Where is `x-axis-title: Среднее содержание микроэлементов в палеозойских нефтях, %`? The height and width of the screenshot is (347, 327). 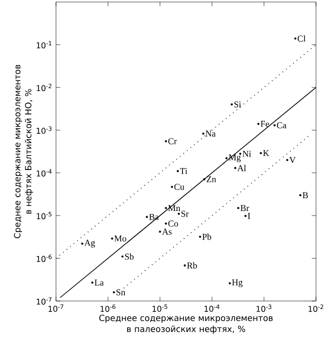
x-axis-title: Среднее содержание микроэлементов в палеозойских нефтях, % is located at coordinates (186, 324).